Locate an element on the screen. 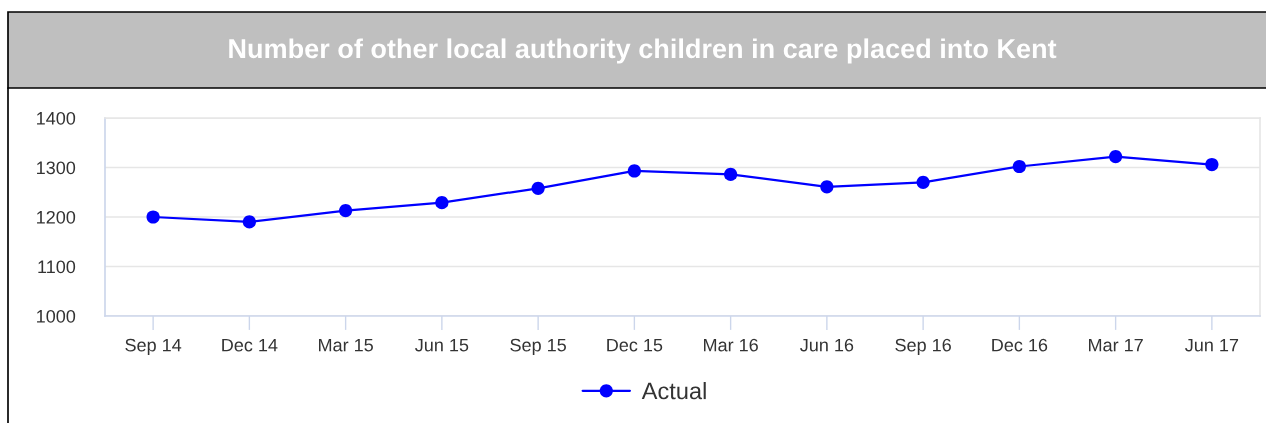 The height and width of the screenshot is (423, 1266). x-tick-label: Mar 15 is located at coordinates (346, 345).